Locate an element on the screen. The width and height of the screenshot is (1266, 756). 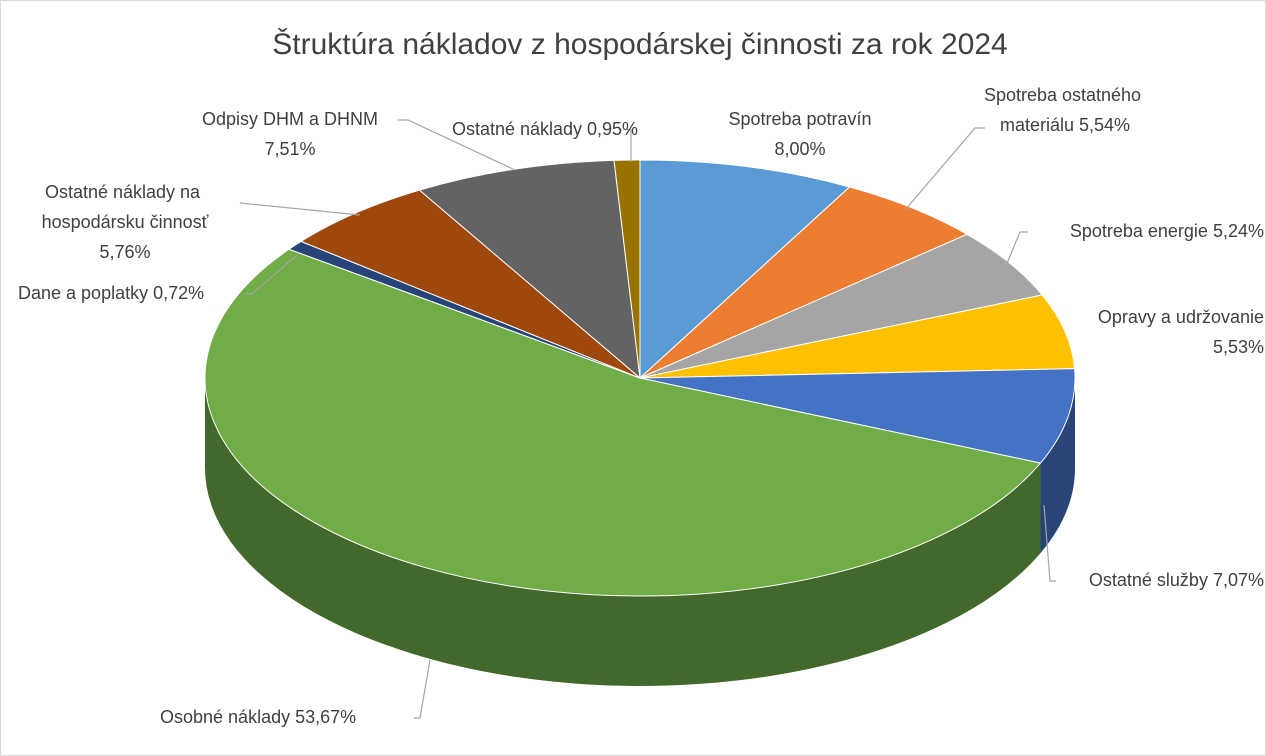
data-label-value: 0,95% is located at coordinates (612, 129).